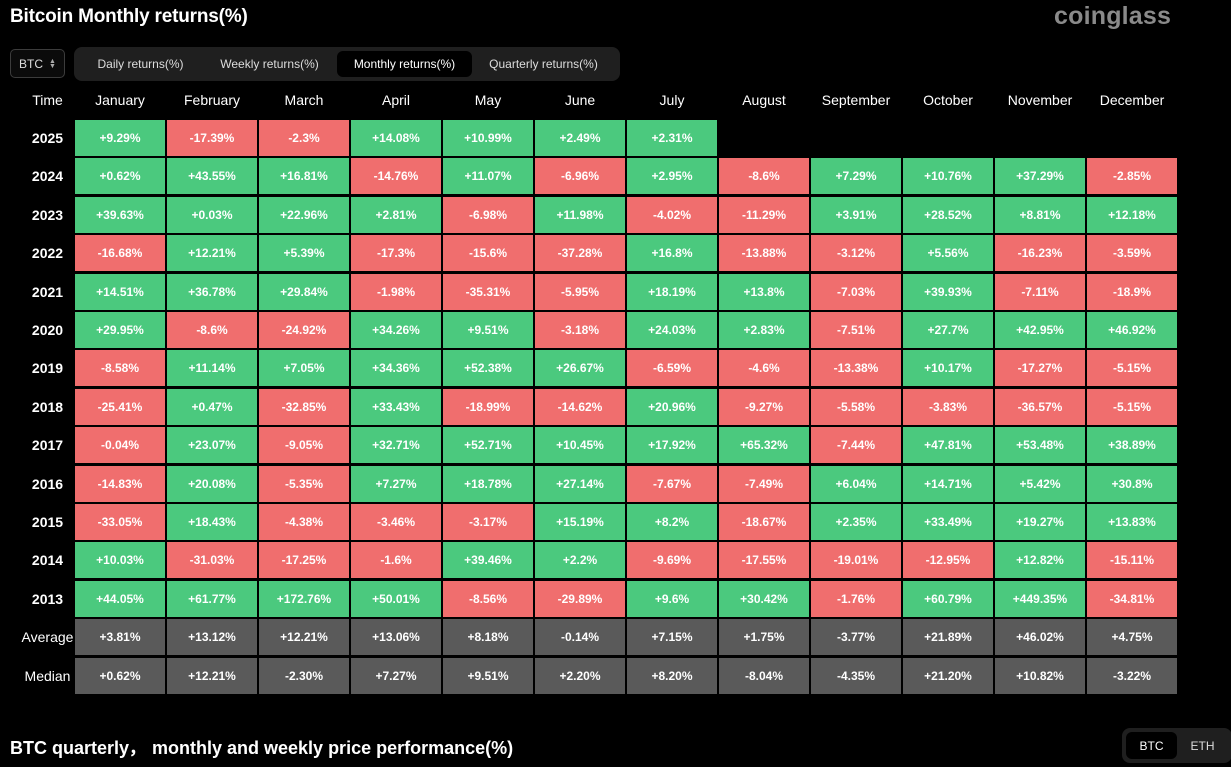 Image resolution: width=1231 pixels, height=767 pixels. Describe the element at coordinates (764, 522) in the screenshot. I see `return-cell: -18.67%` at that location.